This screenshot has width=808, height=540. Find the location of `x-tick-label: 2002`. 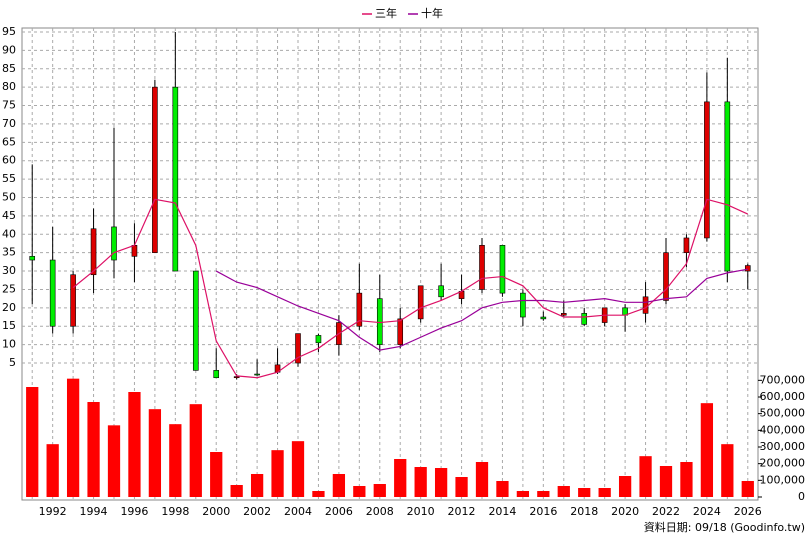

x-tick-label: 2002 is located at coordinates (257, 511).